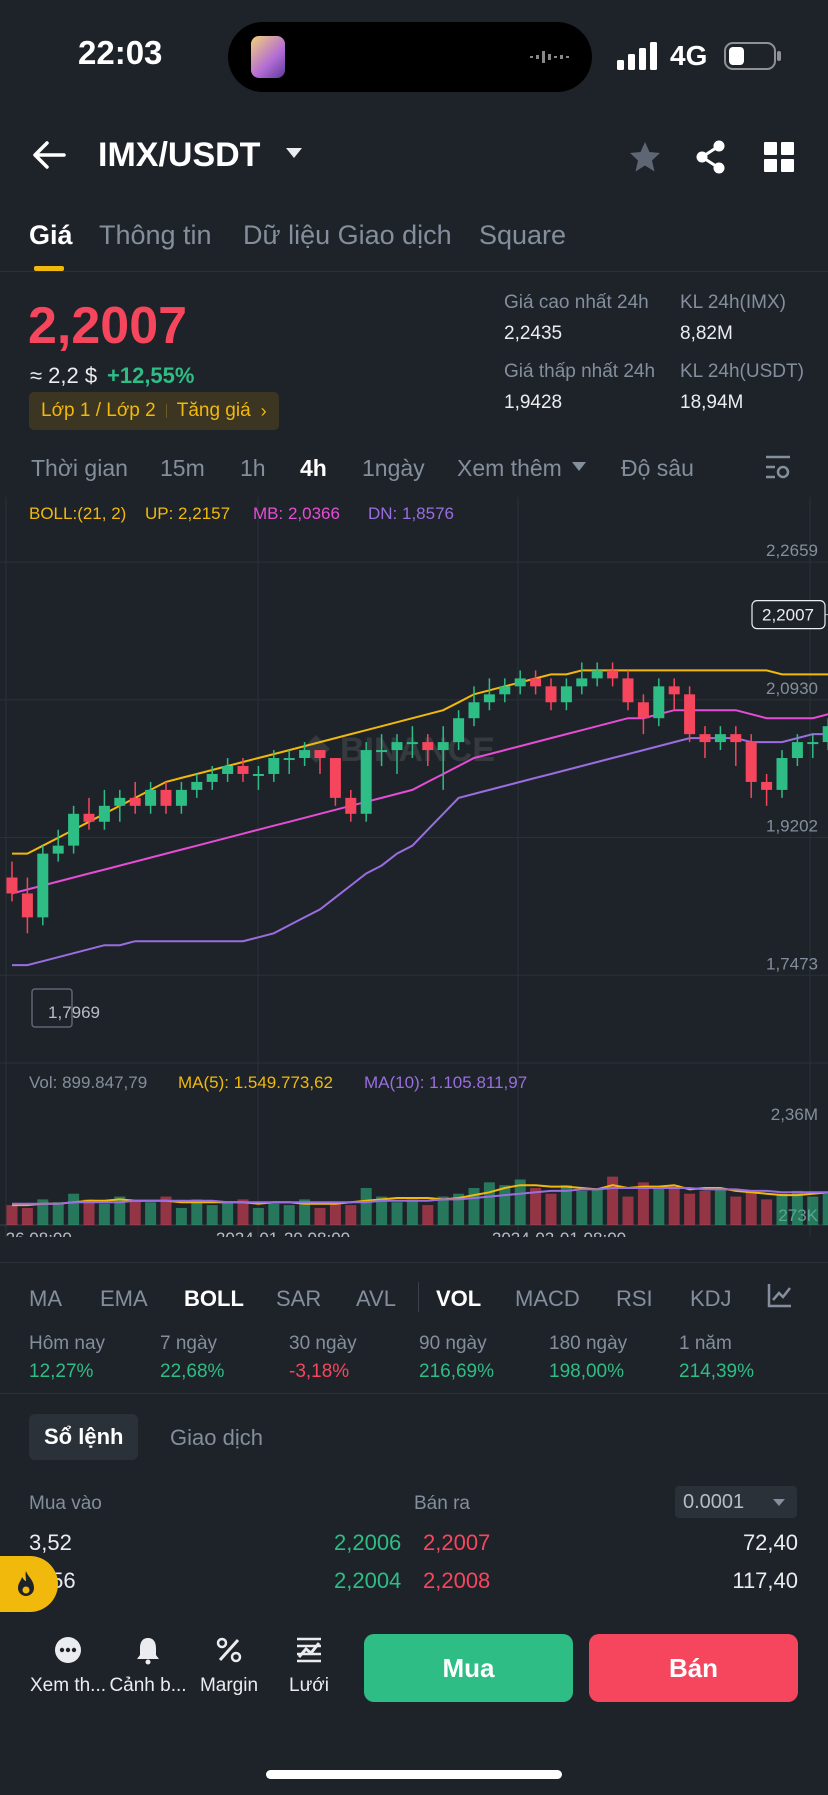 The image size is (828, 1795). What do you see at coordinates (645, 157) in the screenshot?
I see `favorite-star-icon` at bounding box center [645, 157].